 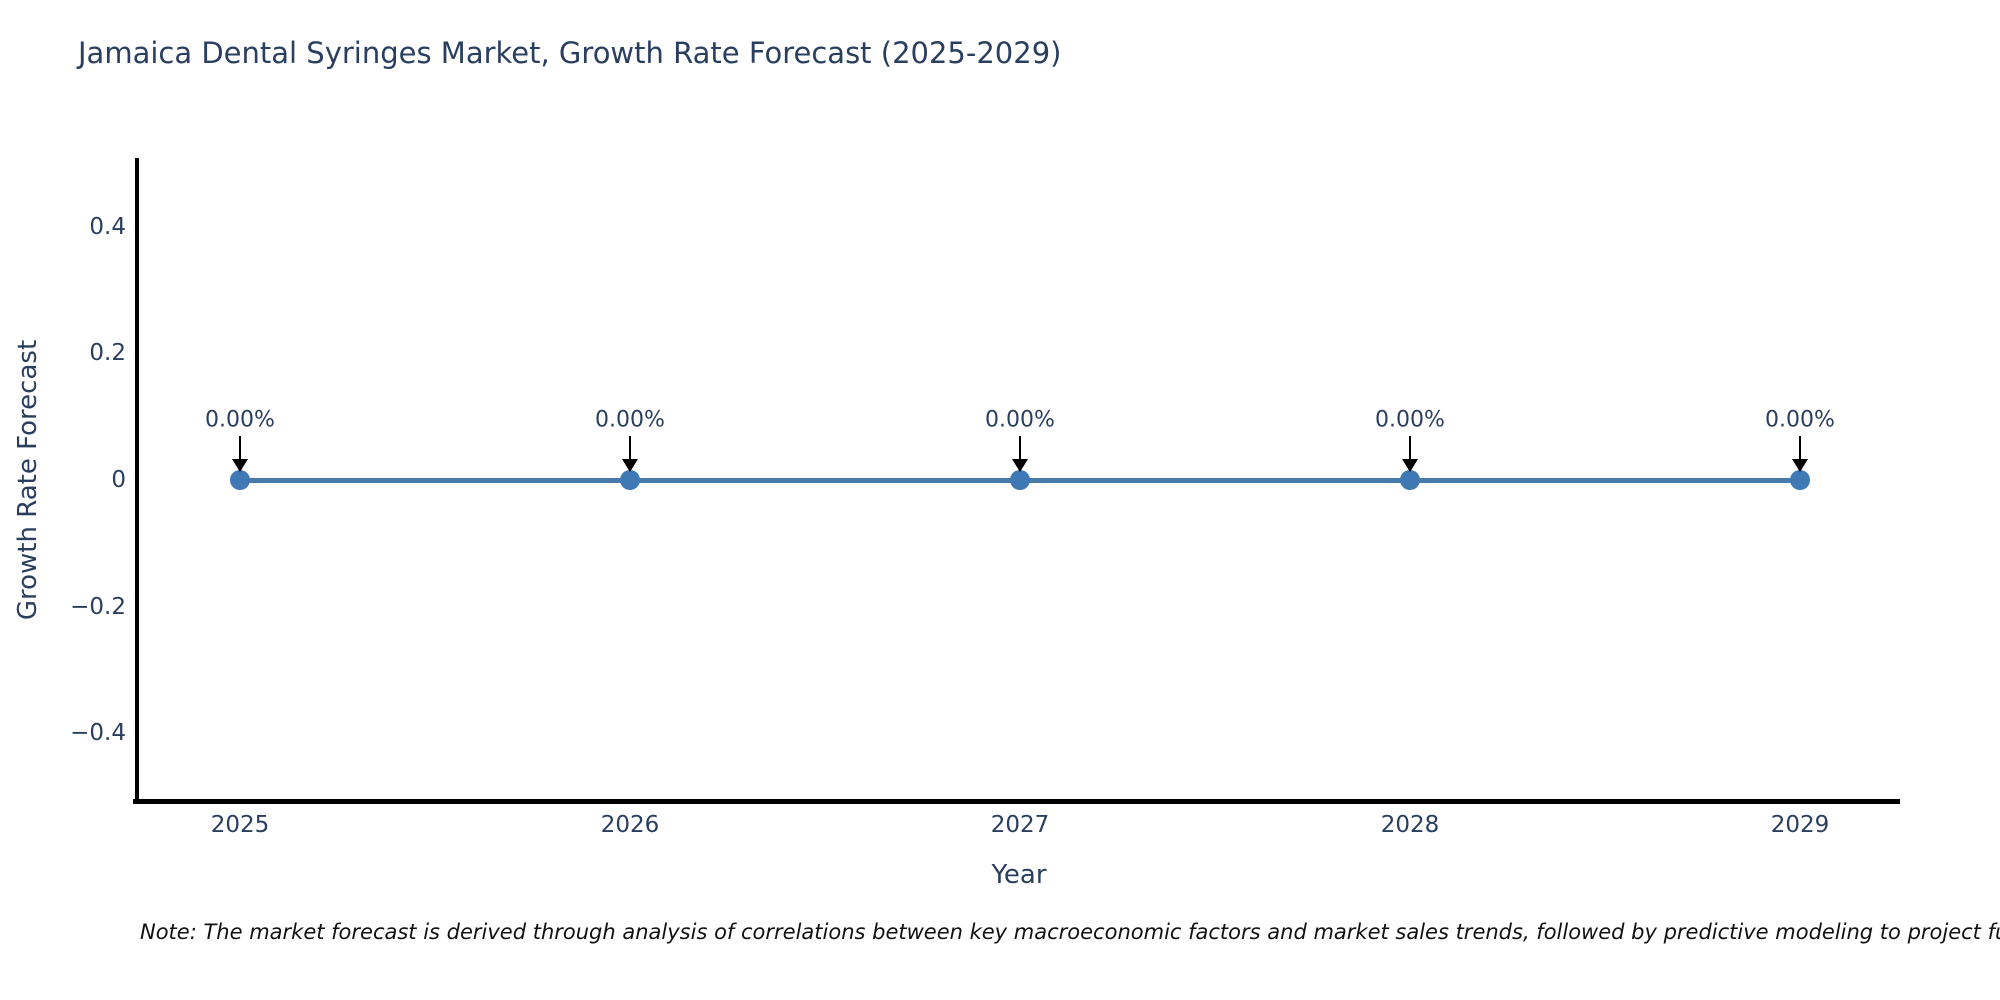 What do you see at coordinates (98, 733) in the screenshot?
I see `y-tick-label: −0.4` at bounding box center [98, 733].